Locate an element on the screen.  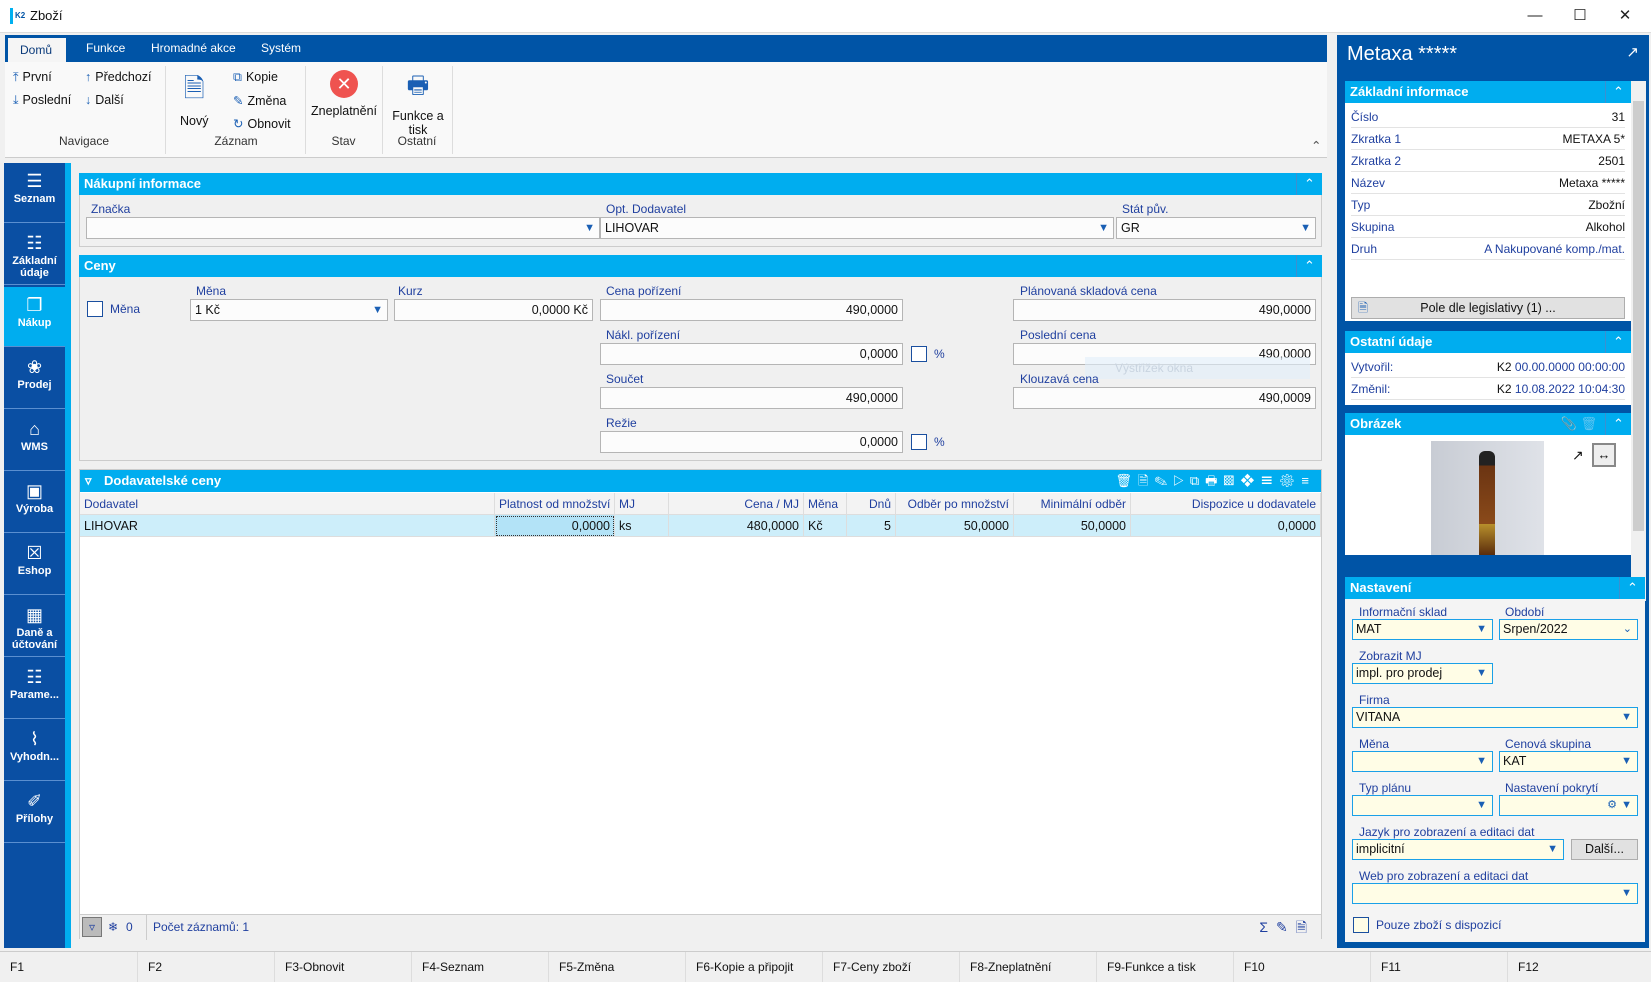
play-icon: ▷ is located at coordinates (1181, 480).